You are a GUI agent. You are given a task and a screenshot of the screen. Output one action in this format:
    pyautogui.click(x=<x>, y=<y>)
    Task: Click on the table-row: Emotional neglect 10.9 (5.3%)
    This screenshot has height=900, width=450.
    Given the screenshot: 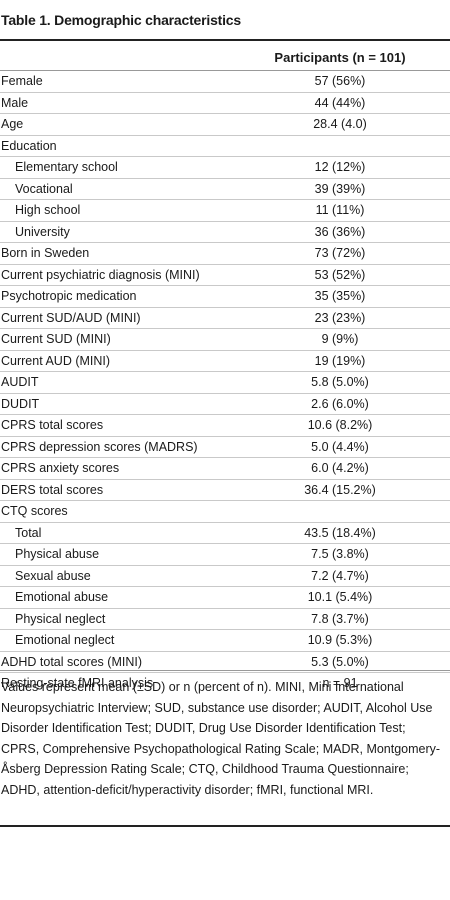 What is the action you would take?
    pyautogui.click(x=225, y=641)
    